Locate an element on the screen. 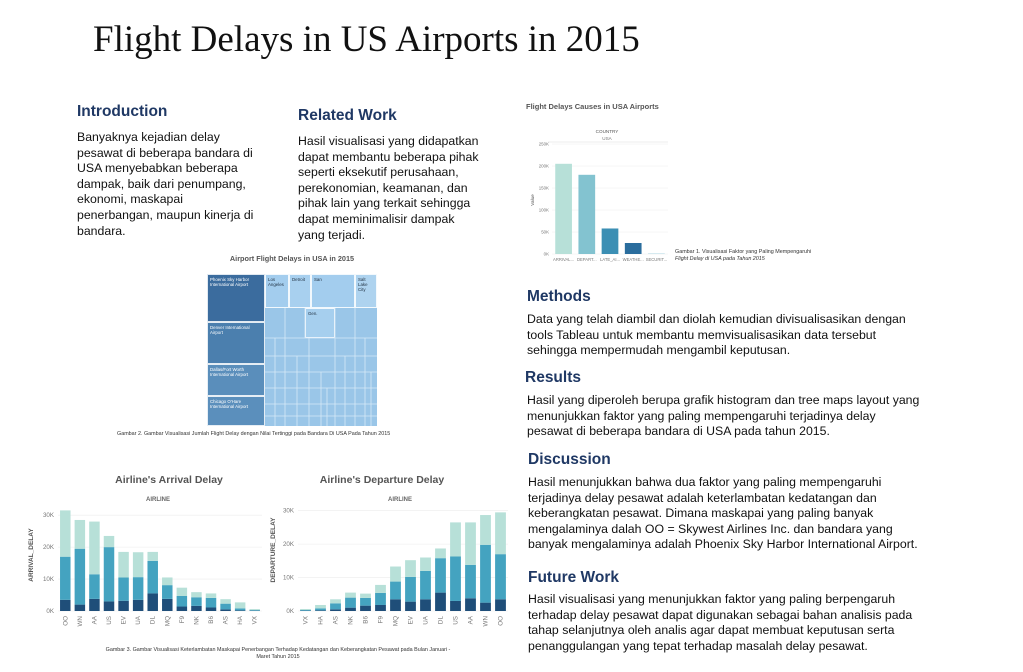 The image size is (1023, 672). arrival-chart-header: AIRLINE is located at coordinates (158, 500).